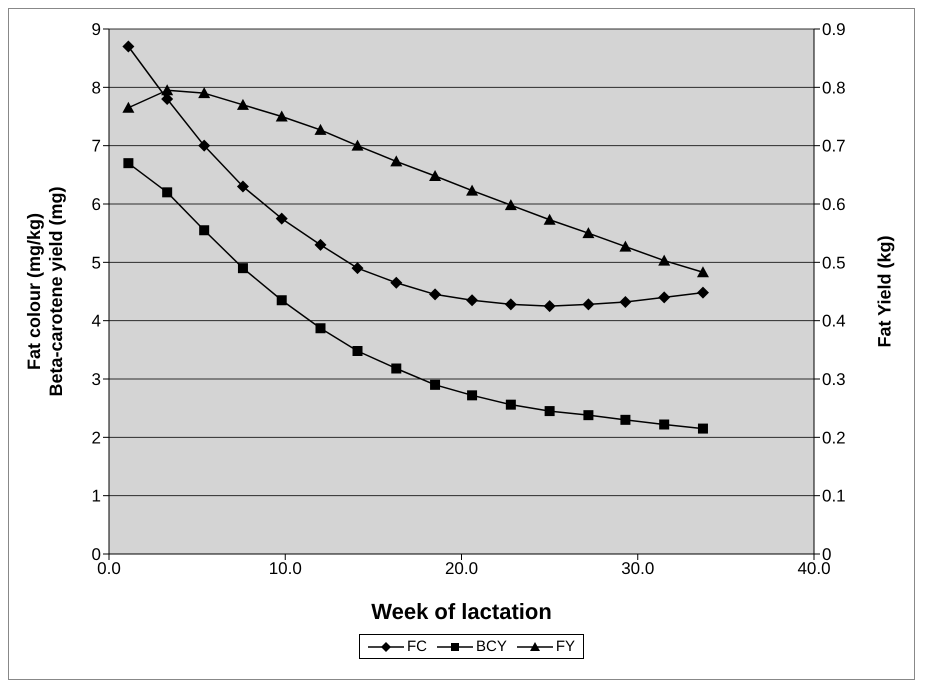 The width and height of the screenshot is (925, 689). Describe the element at coordinates (834, 146) in the screenshot. I see `y2-tick-label: 0.7` at that location.